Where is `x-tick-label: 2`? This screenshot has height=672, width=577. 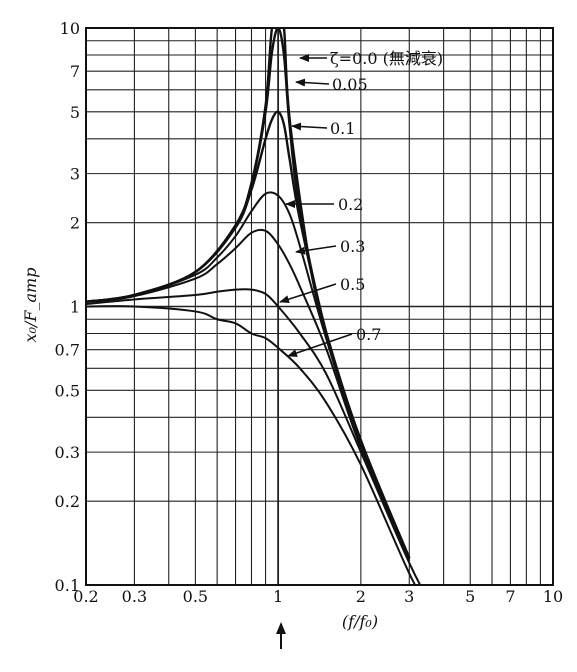
x-tick-label: 2 is located at coordinates (361, 596).